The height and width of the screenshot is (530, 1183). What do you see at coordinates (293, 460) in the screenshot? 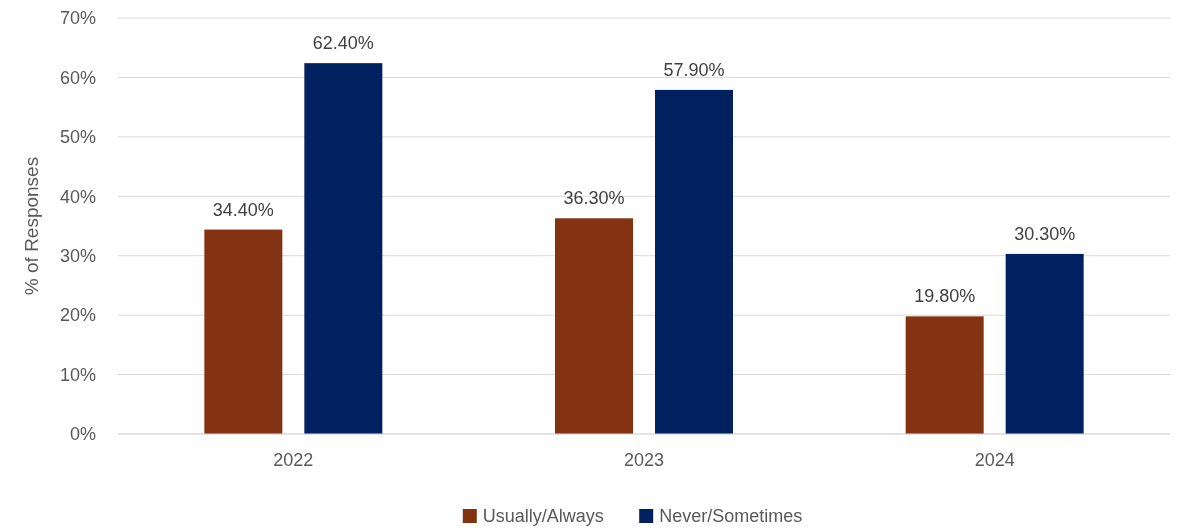
I see `x-tick-label: 2022` at bounding box center [293, 460].